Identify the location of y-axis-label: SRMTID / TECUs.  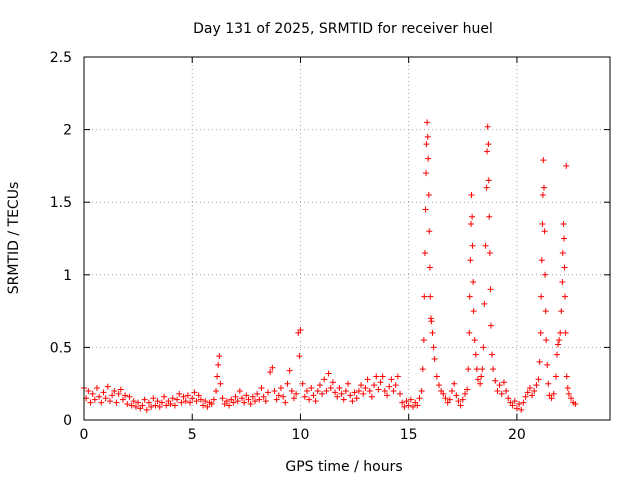
(14, 238).